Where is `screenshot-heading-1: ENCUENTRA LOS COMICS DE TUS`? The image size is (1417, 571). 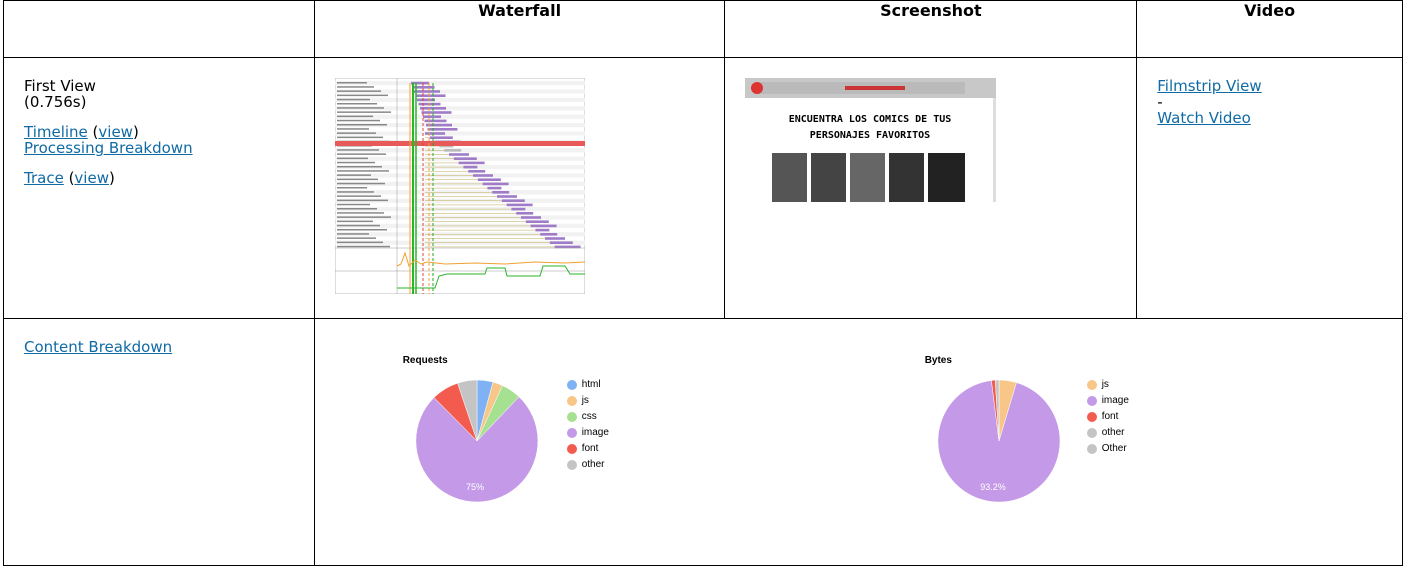
screenshot-heading-1: ENCUENTRA LOS COMICS DE TUS is located at coordinates (870, 119).